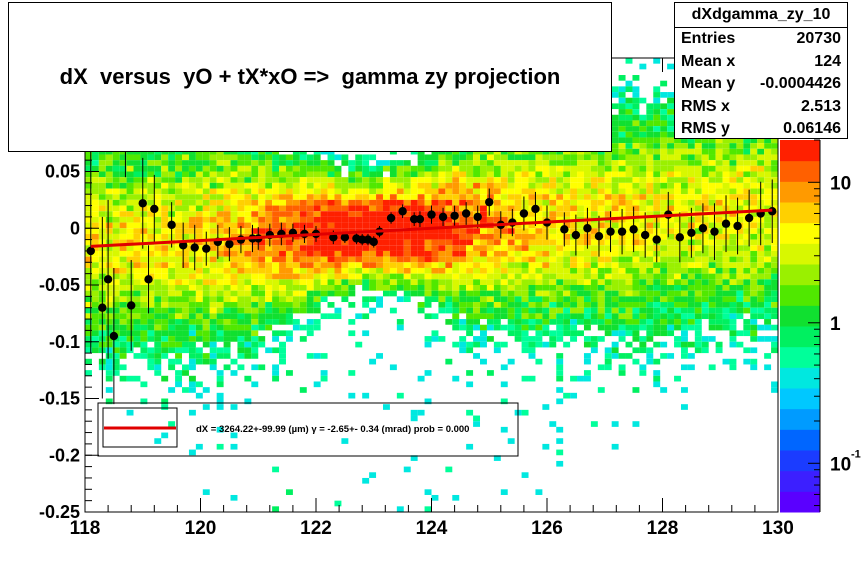 The width and height of the screenshot is (863, 571). I want to click on profile-point, so click(576, 235).